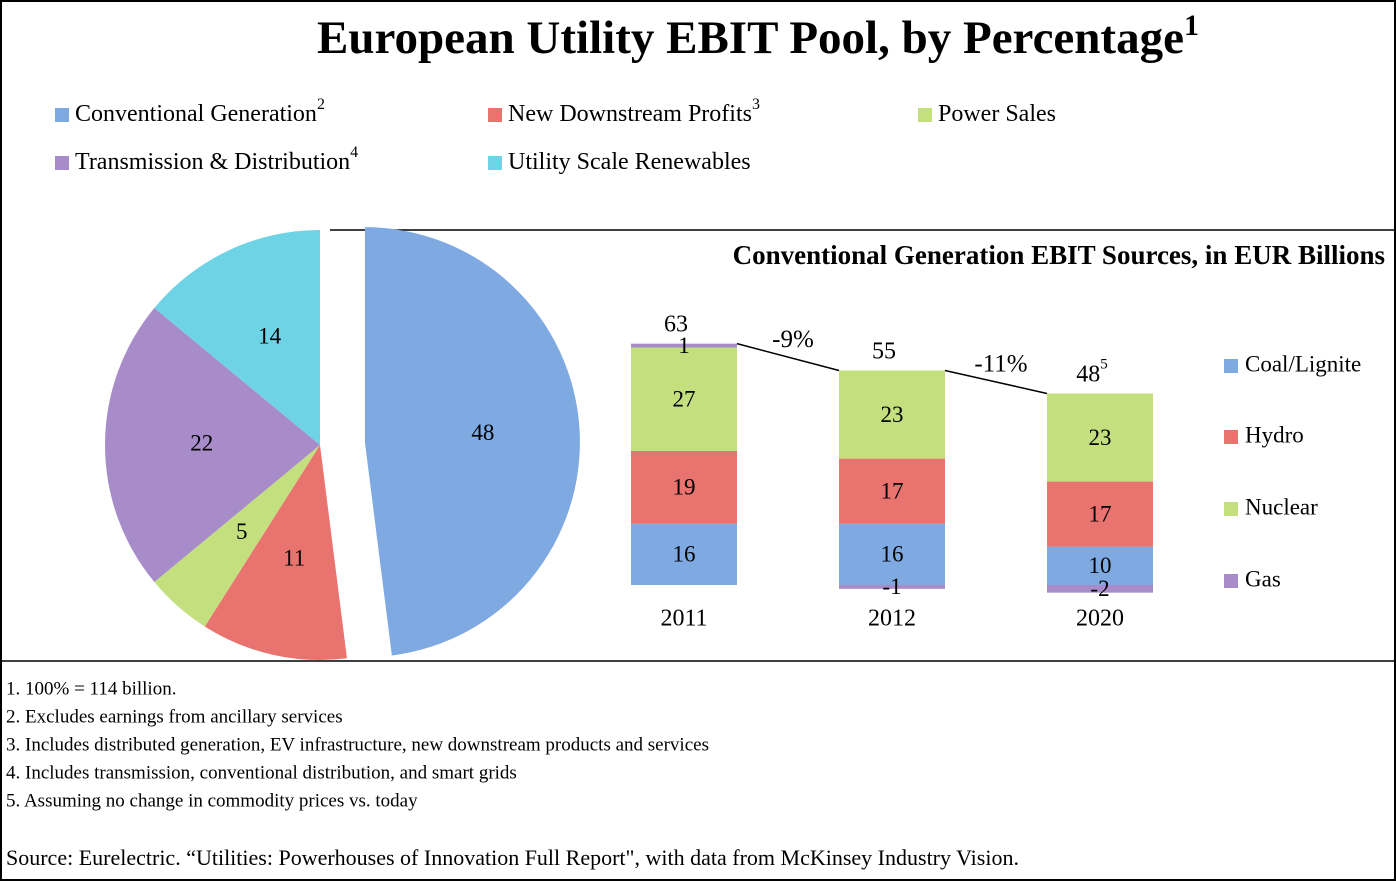 The width and height of the screenshot is (1396, 881). I want to click on segment-label: -1, so click(891, 586).